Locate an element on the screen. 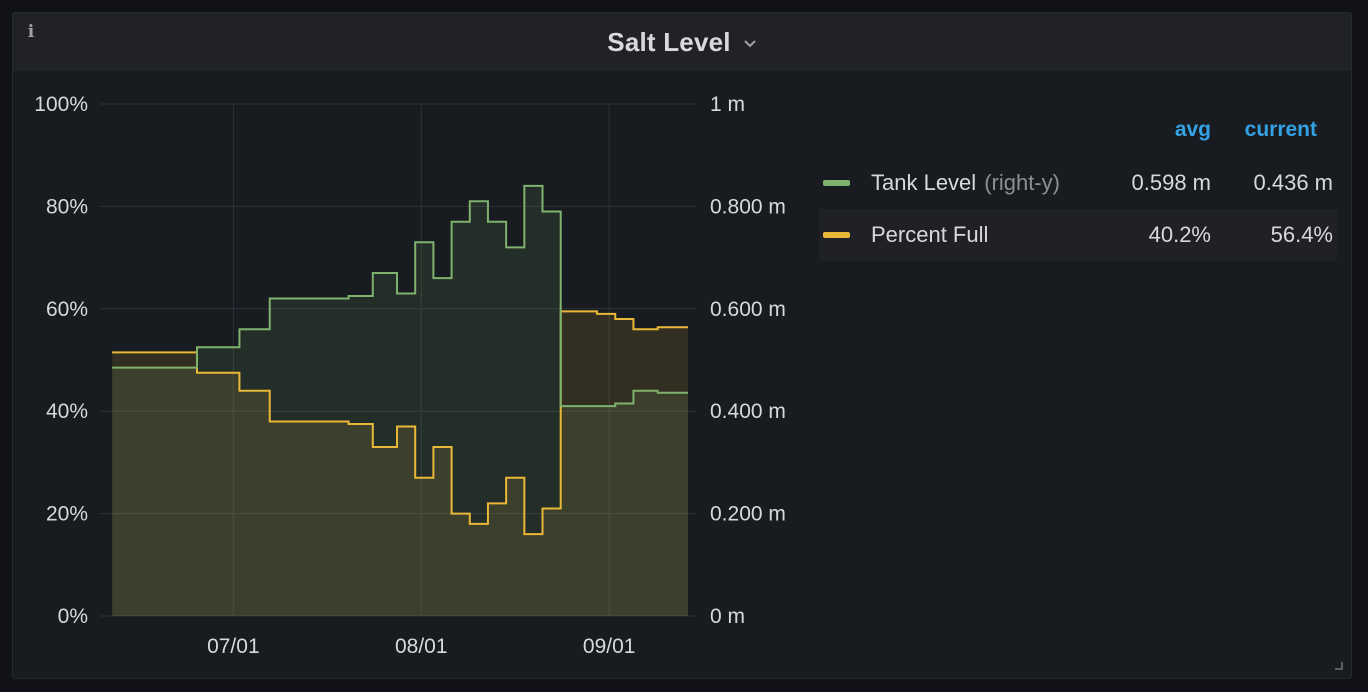  resize-handle-icon is located at coordinates (1338, 665).